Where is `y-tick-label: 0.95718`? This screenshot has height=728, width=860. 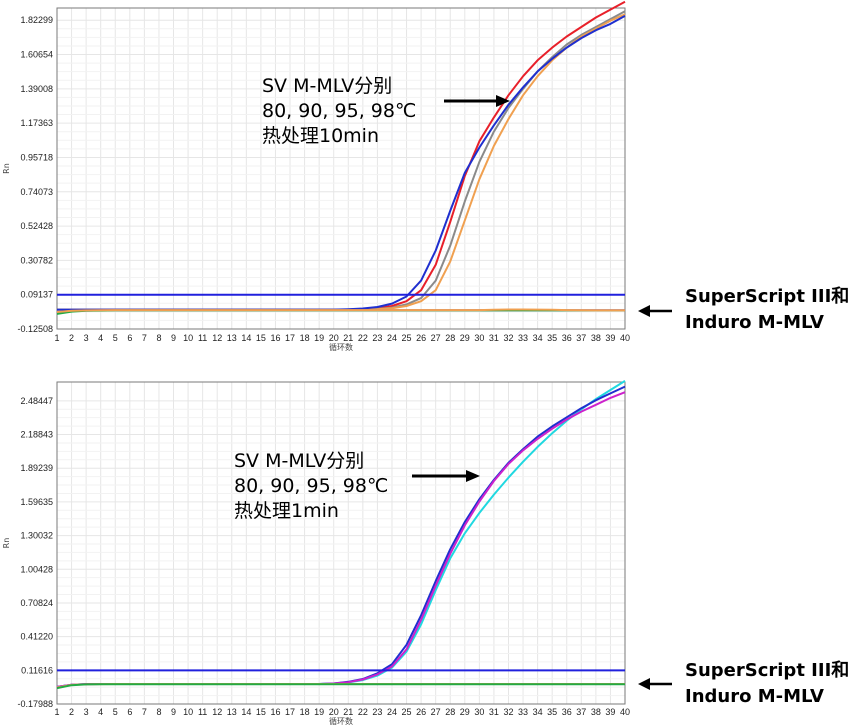 y-tick-label: 0.95718 is located at coordinates (36, 157).